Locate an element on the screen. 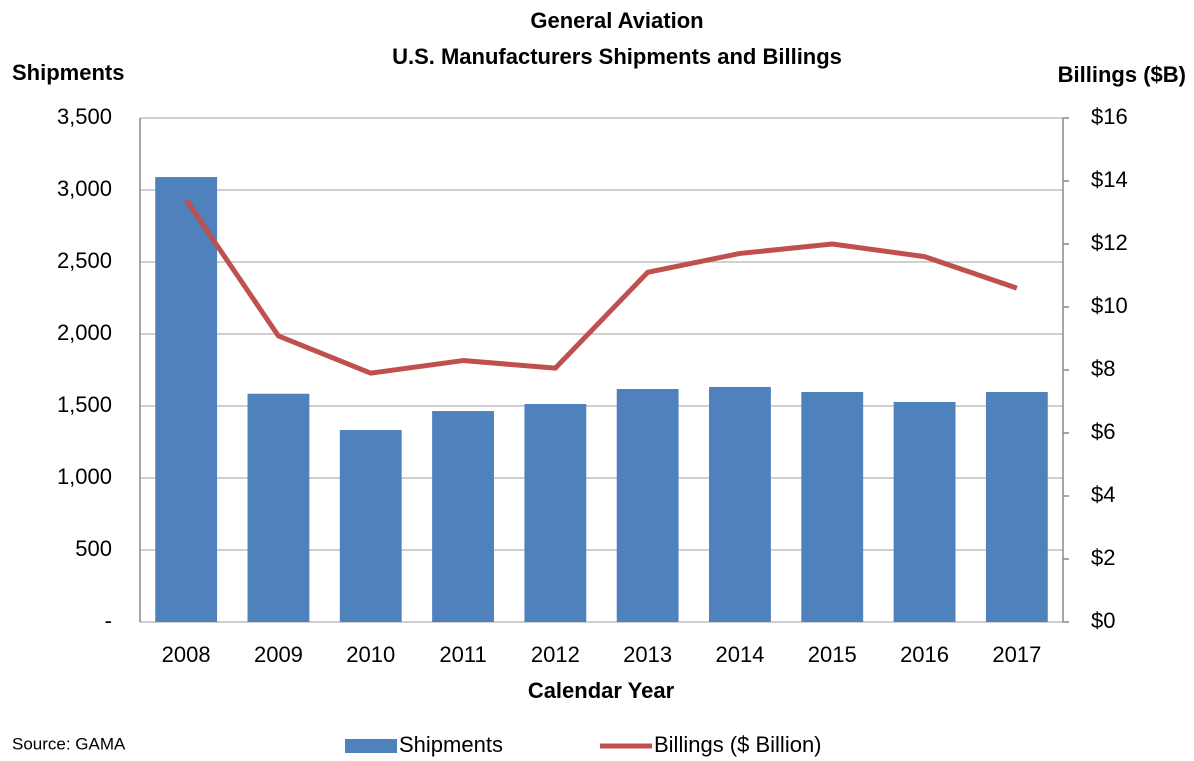  y2-tick-label: $2 is located at coordinates (1103, 557).